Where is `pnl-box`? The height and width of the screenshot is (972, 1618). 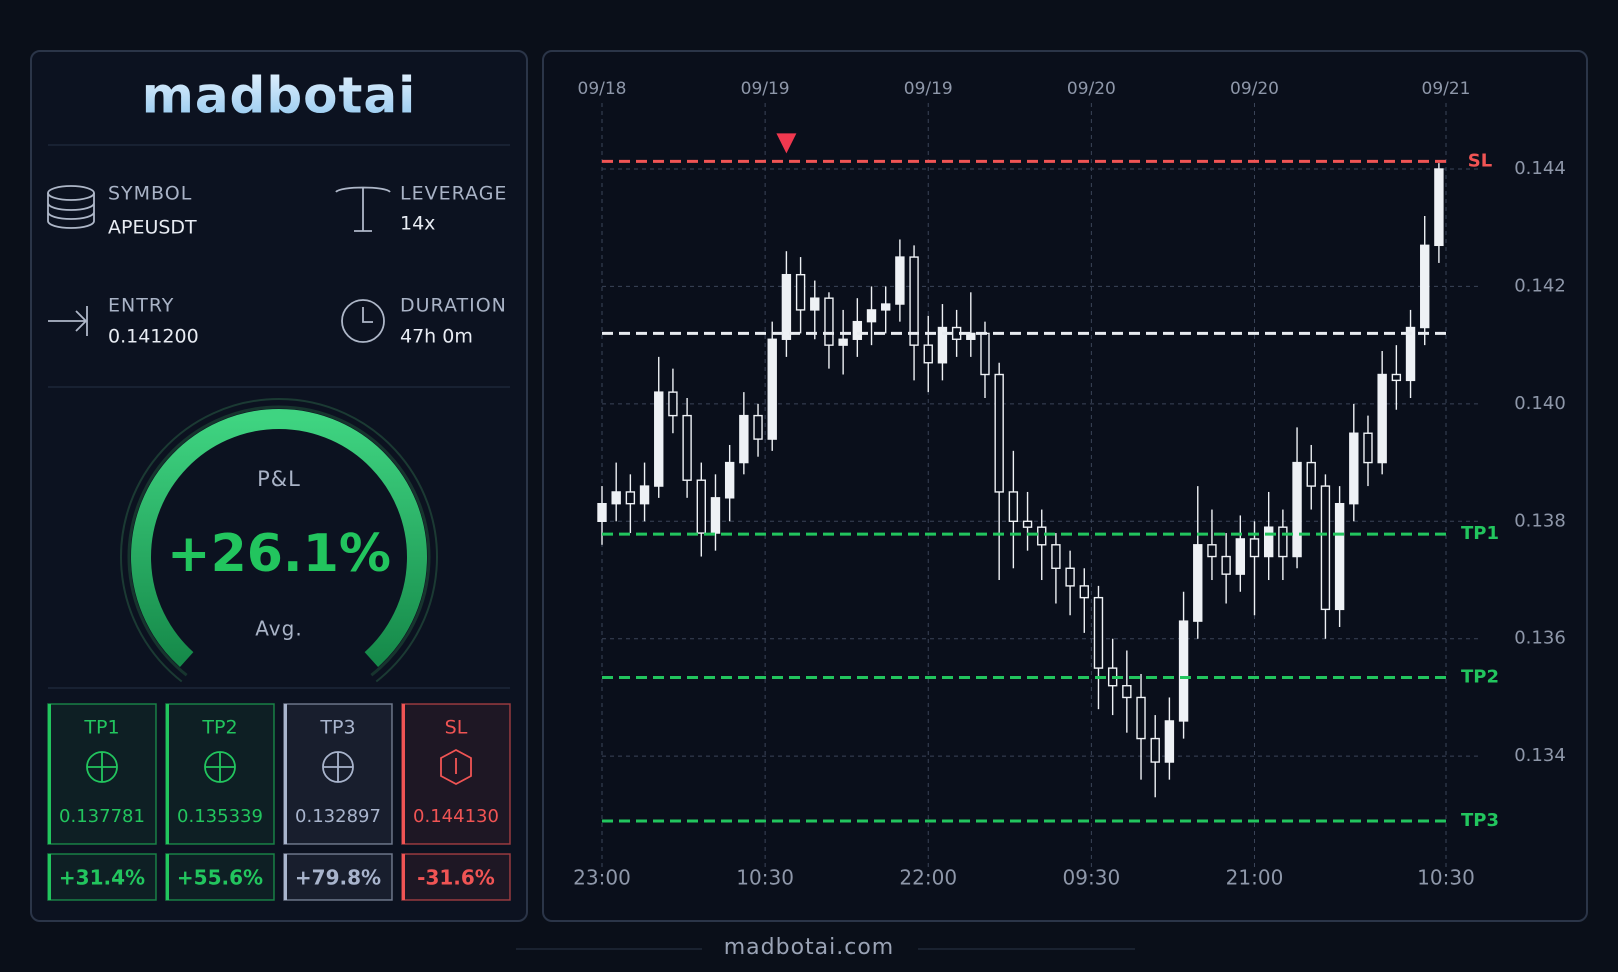 pnl-box is located at coordinates (338, 877).